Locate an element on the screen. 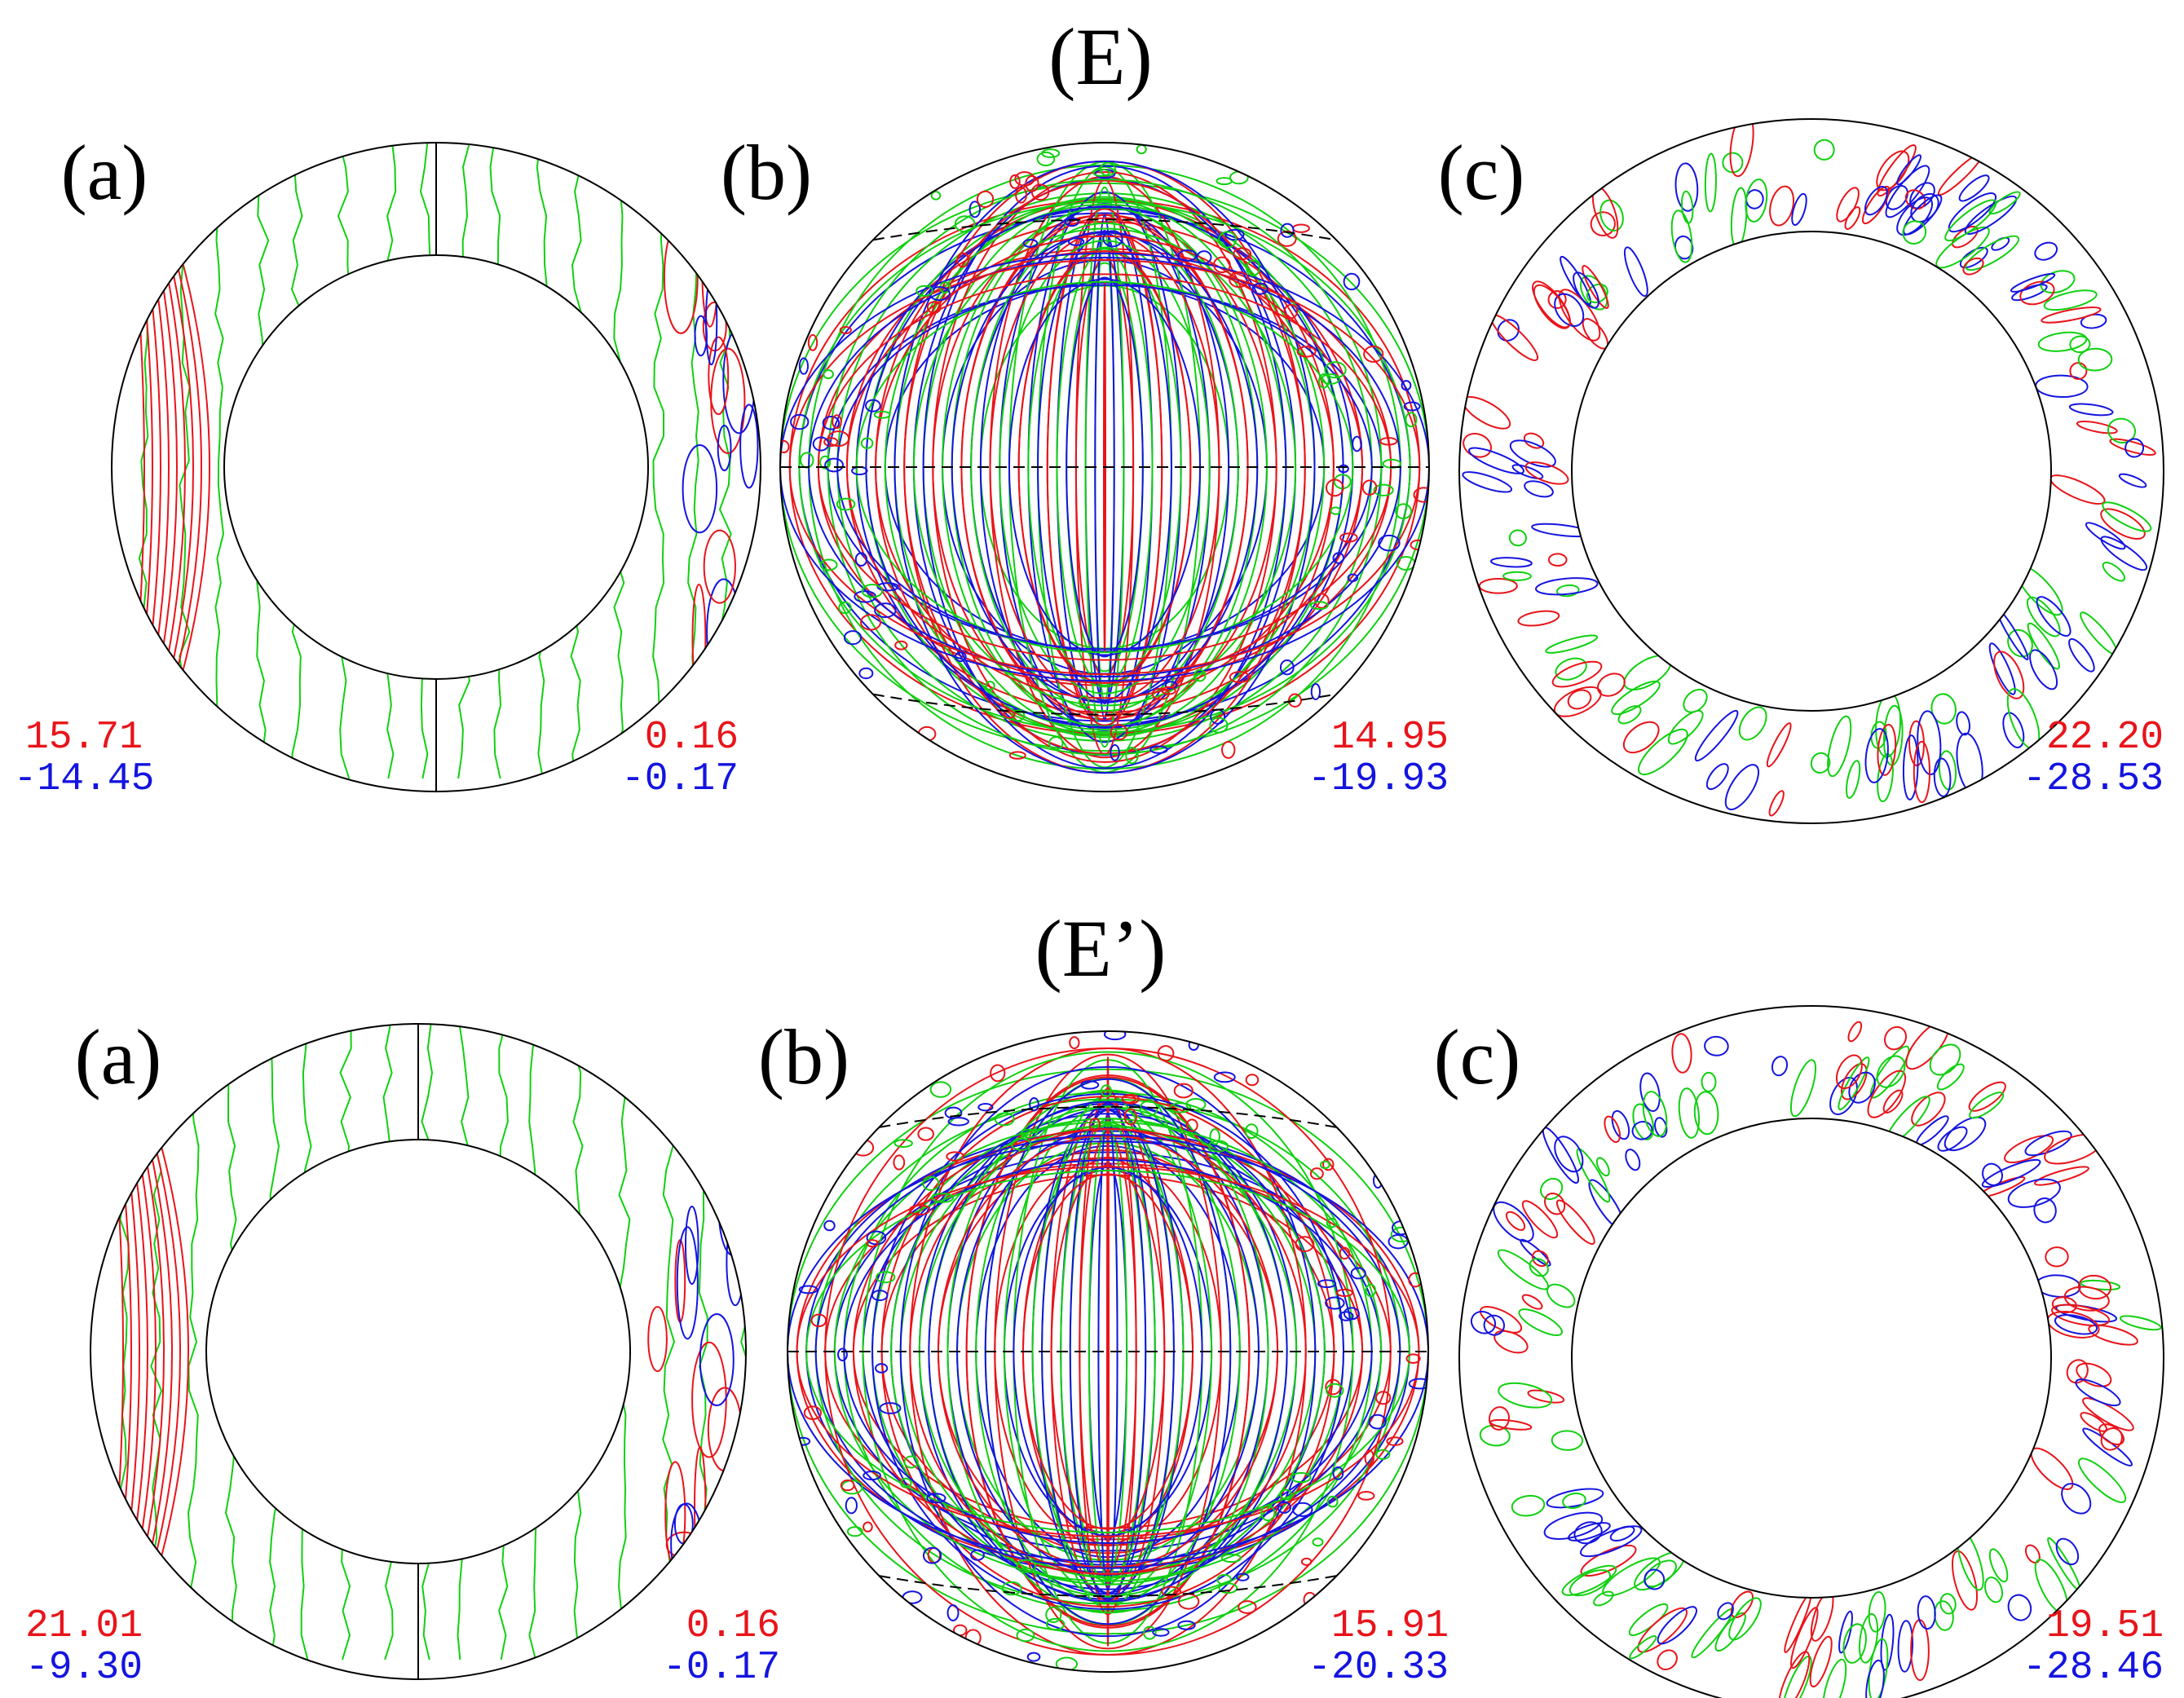 This screenshot has height=1698, width=2184. latitude is located at coordinates (1105, 704).